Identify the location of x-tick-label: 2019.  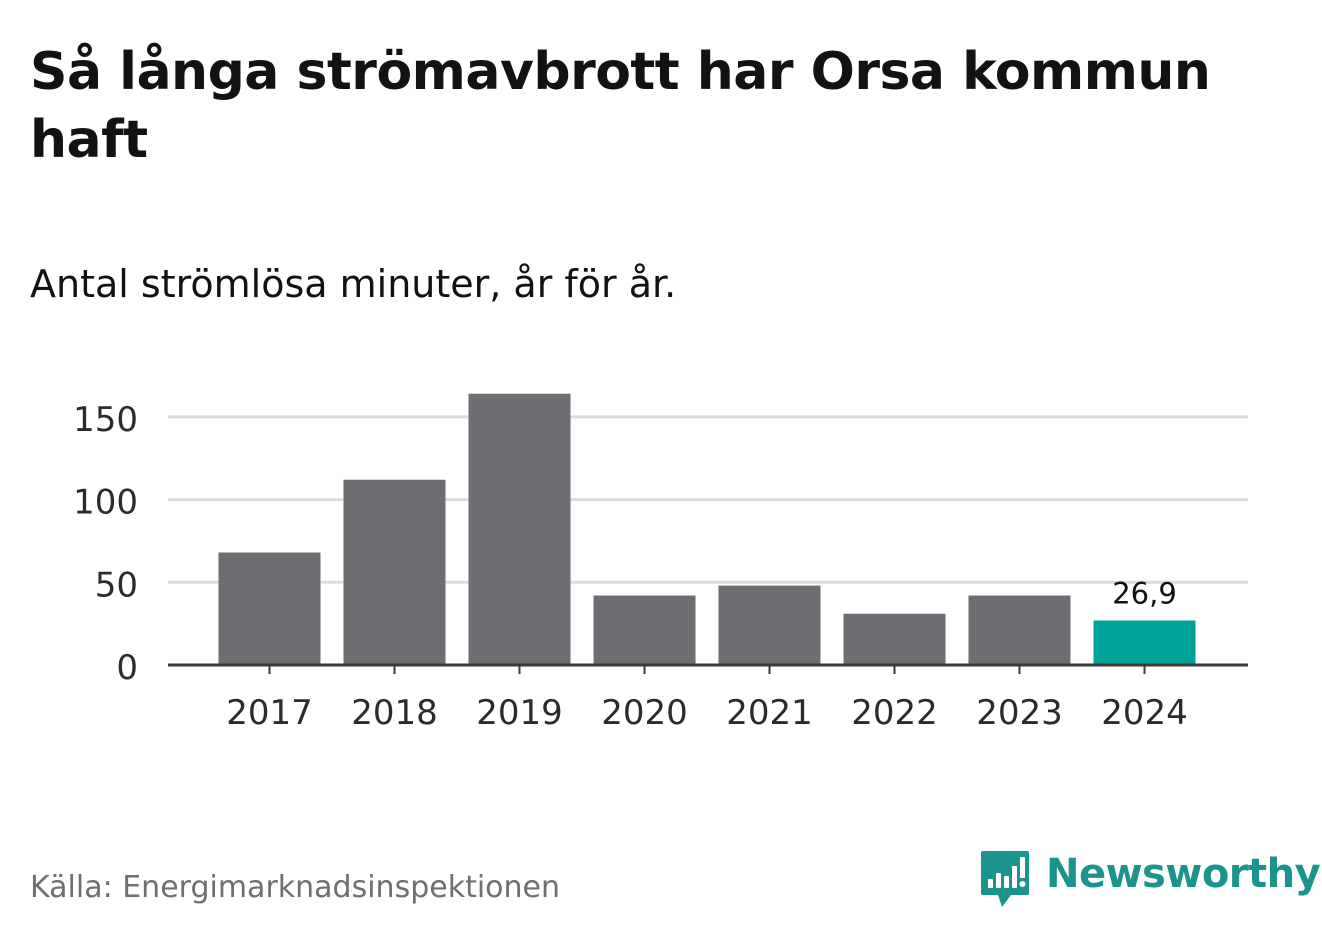
(519, 713).